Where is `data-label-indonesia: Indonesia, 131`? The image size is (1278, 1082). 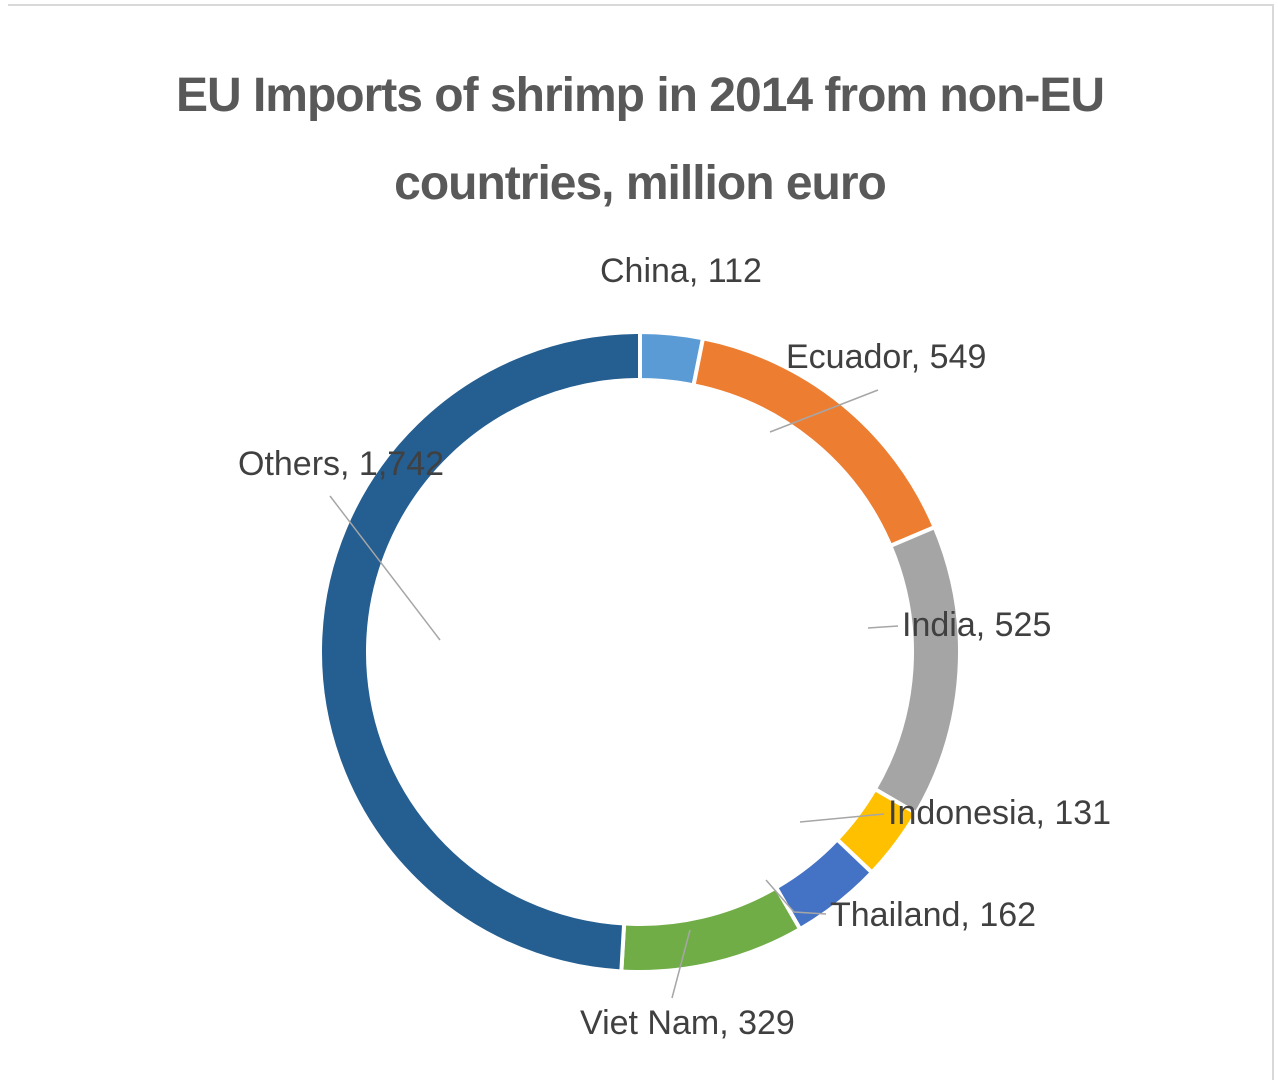 data-label-indonesia: Indonesia, 131 is located at coordinates (999, 813).